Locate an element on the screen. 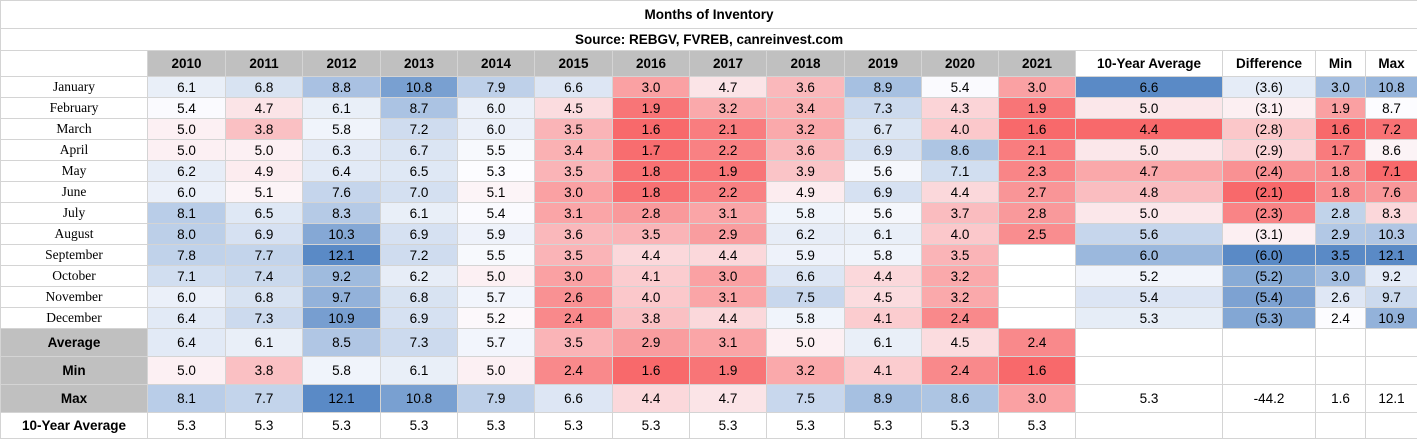 This screenshot has width=1417, height=440. summary-value-cell: 1.9 is located at coordinates (728, 370).